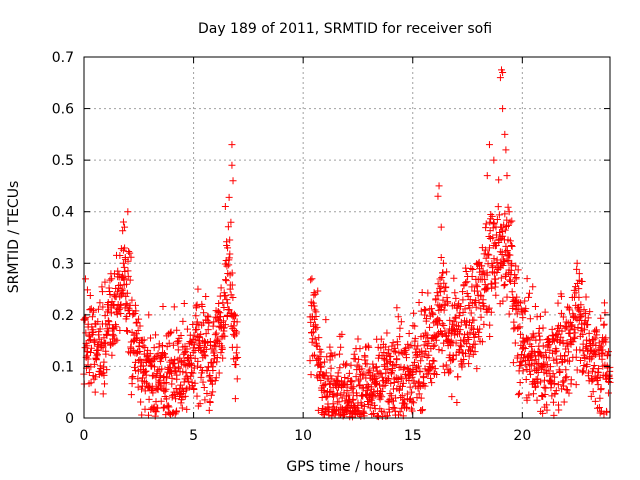 The width and height of the screenshot is (640, 480). Describe the element at coordinates (63, 264) in the screenshot. I see `y-tick-label: 0.3` at that location.